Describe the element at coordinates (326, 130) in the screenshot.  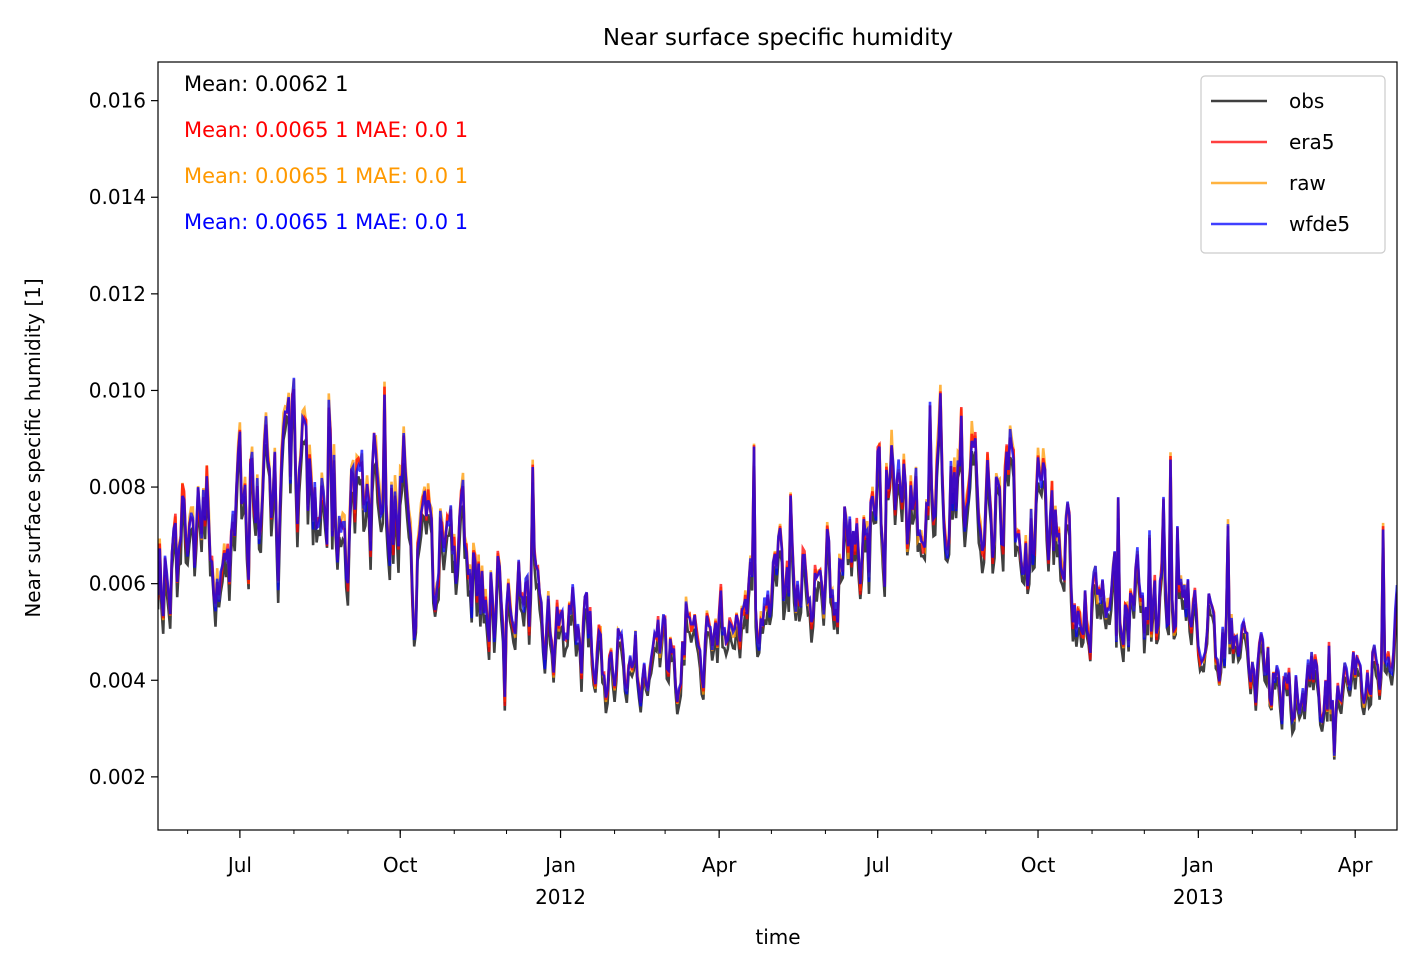
I see `mean-annotation-era5: Mean: 0.0065 1 MAE: 0.0 1` at that location.